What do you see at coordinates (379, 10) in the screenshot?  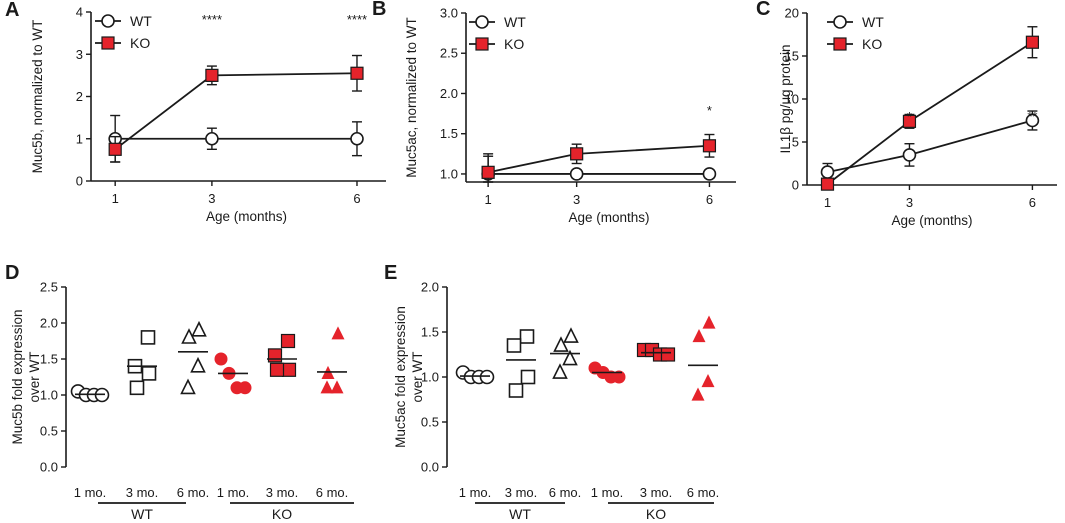 I see `panel-label: B` at bounding box center [379, 10].